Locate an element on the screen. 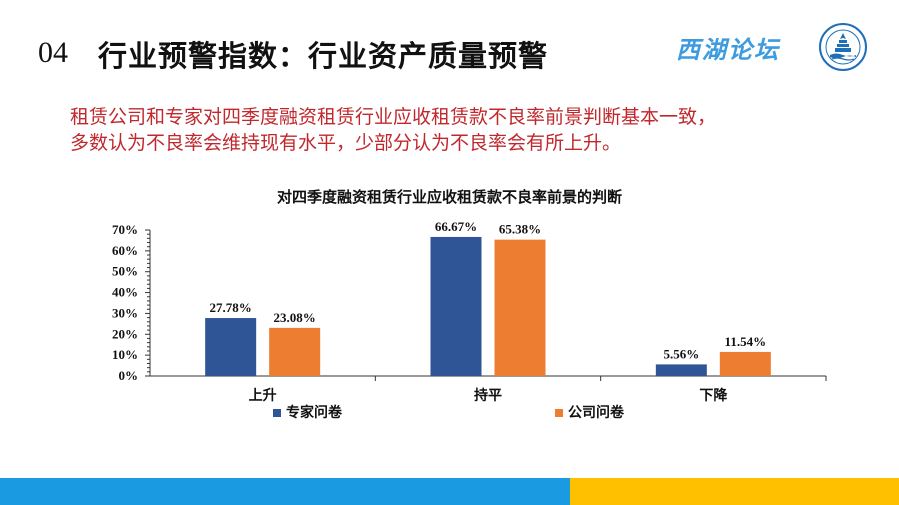 The image size is (899, 505). footer-color-band is located at coordinates (449, 491).